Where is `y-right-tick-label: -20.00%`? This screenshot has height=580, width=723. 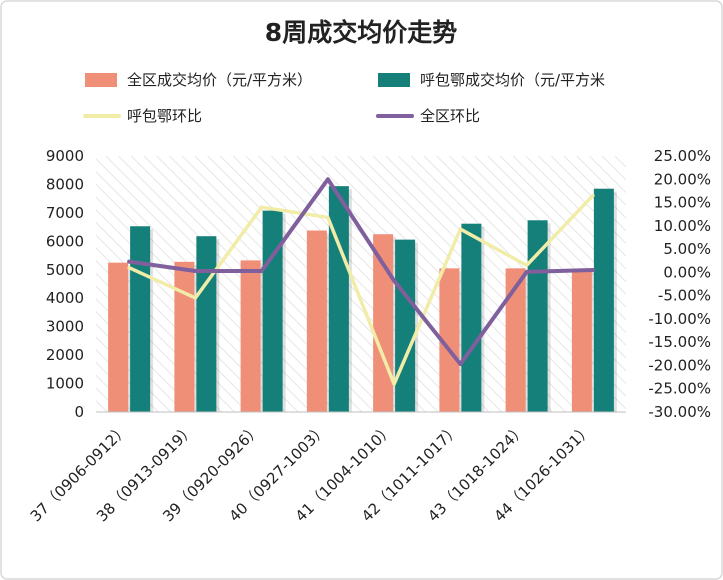
y-right-tick-label: -20.00% is located at coordinates (679, 365).